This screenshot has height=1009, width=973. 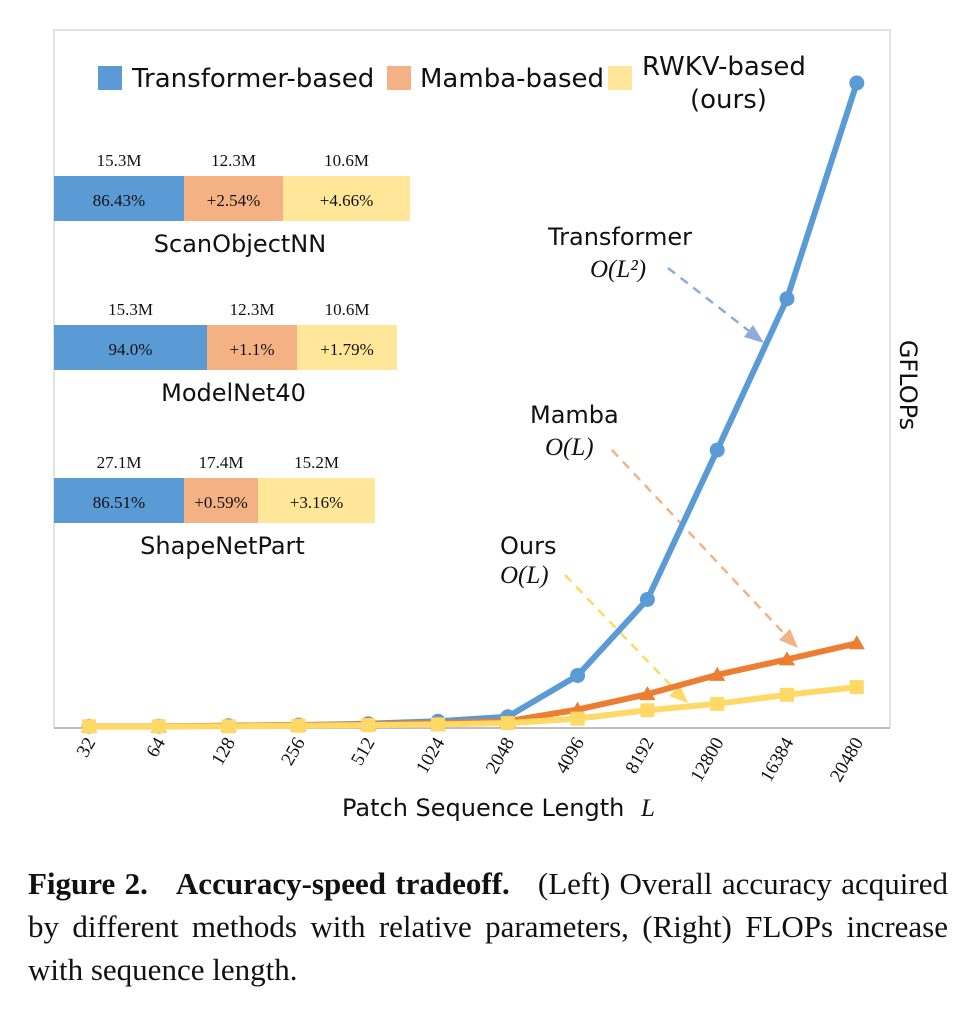 I want to click on x-tick-label-128: 128, so click(x=223, y=751).